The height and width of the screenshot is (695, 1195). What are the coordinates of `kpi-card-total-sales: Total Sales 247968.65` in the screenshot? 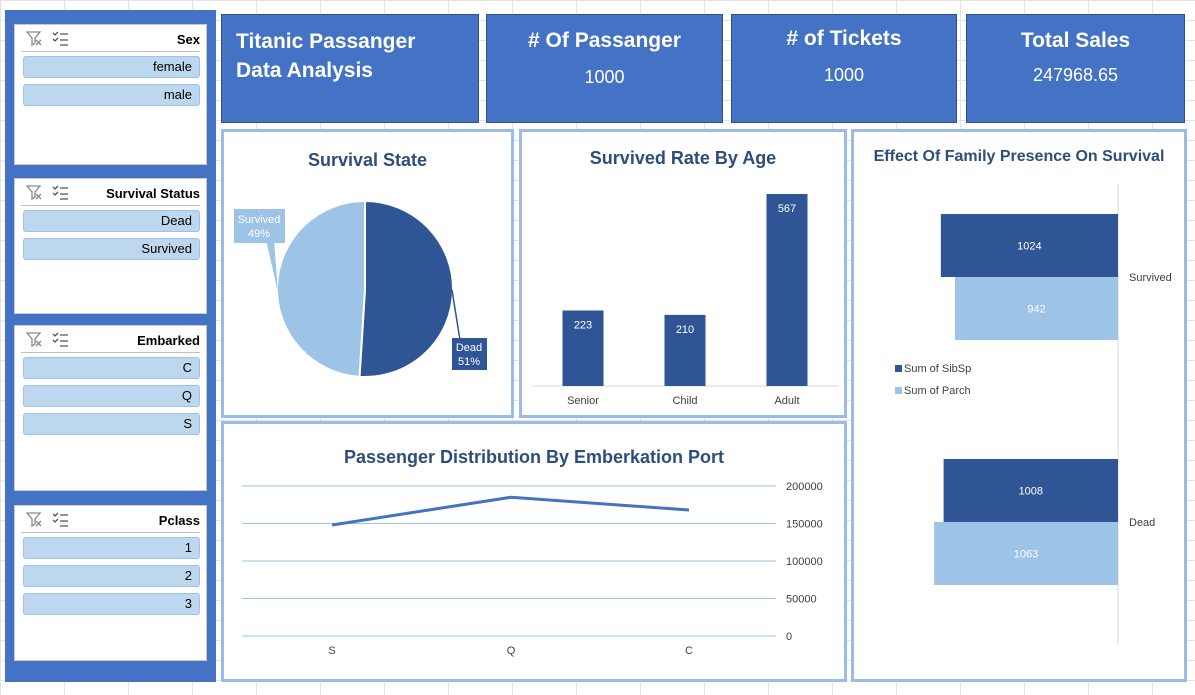 It's located at (1075, 68).